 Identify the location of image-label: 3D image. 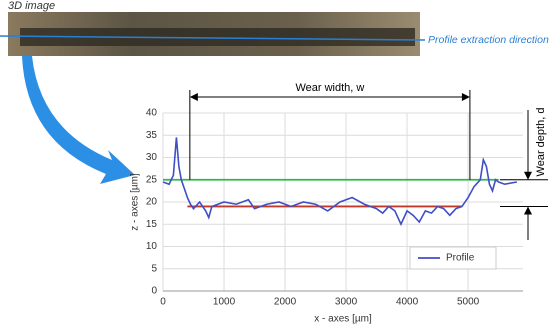
(31, 6).